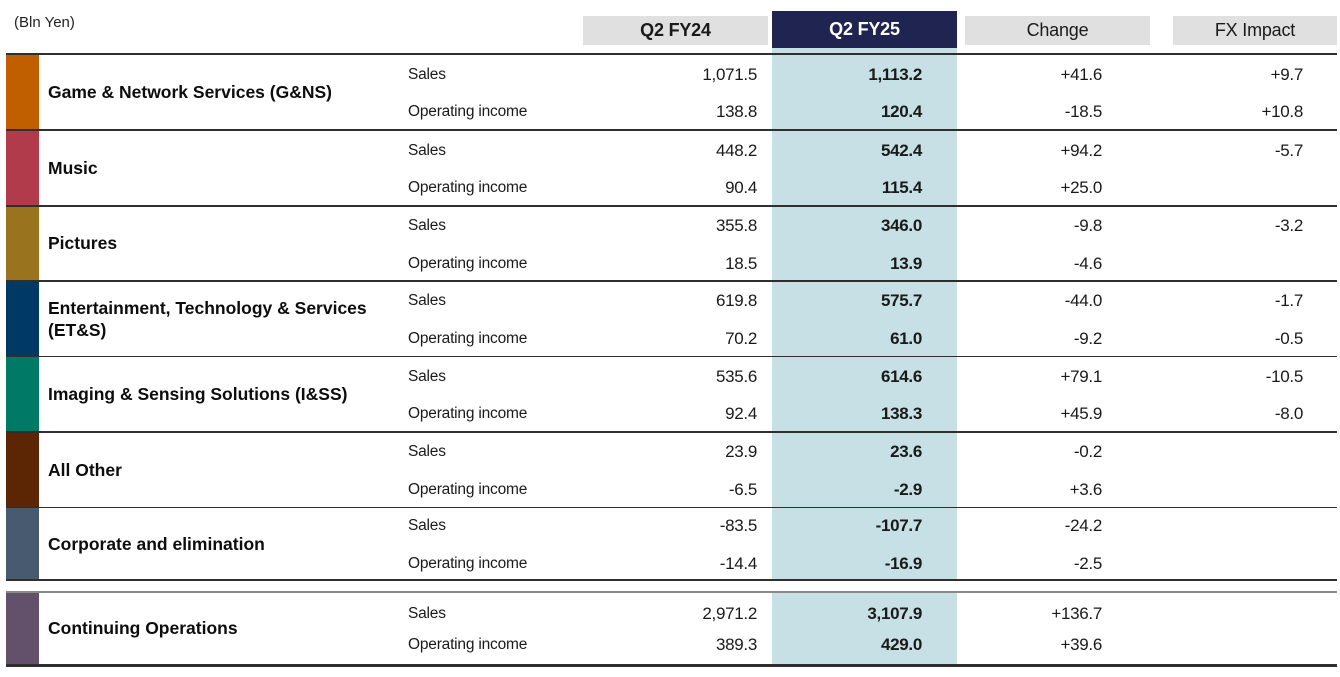  I want to click on value-q2-fy25: -16.9, so click(903, 563).